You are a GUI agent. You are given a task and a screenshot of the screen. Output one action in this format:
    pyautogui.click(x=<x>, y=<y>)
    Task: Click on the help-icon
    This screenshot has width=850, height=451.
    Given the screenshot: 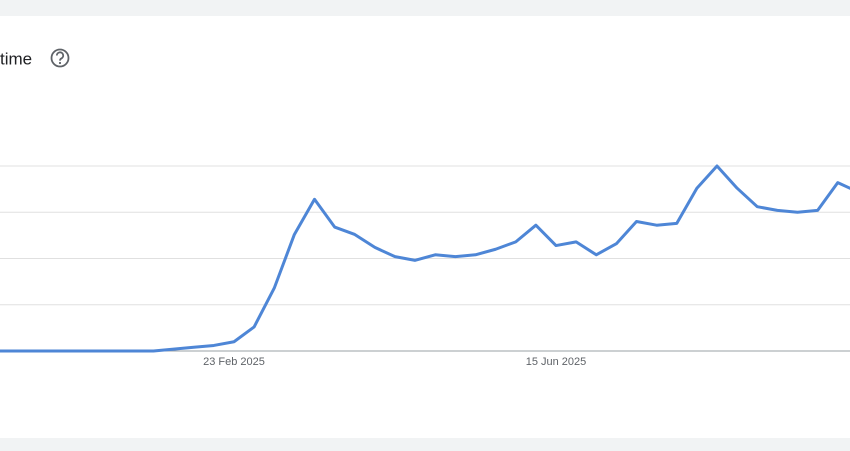 What is the action you would take?
    pyautogui.click(x=60, y=58)
    